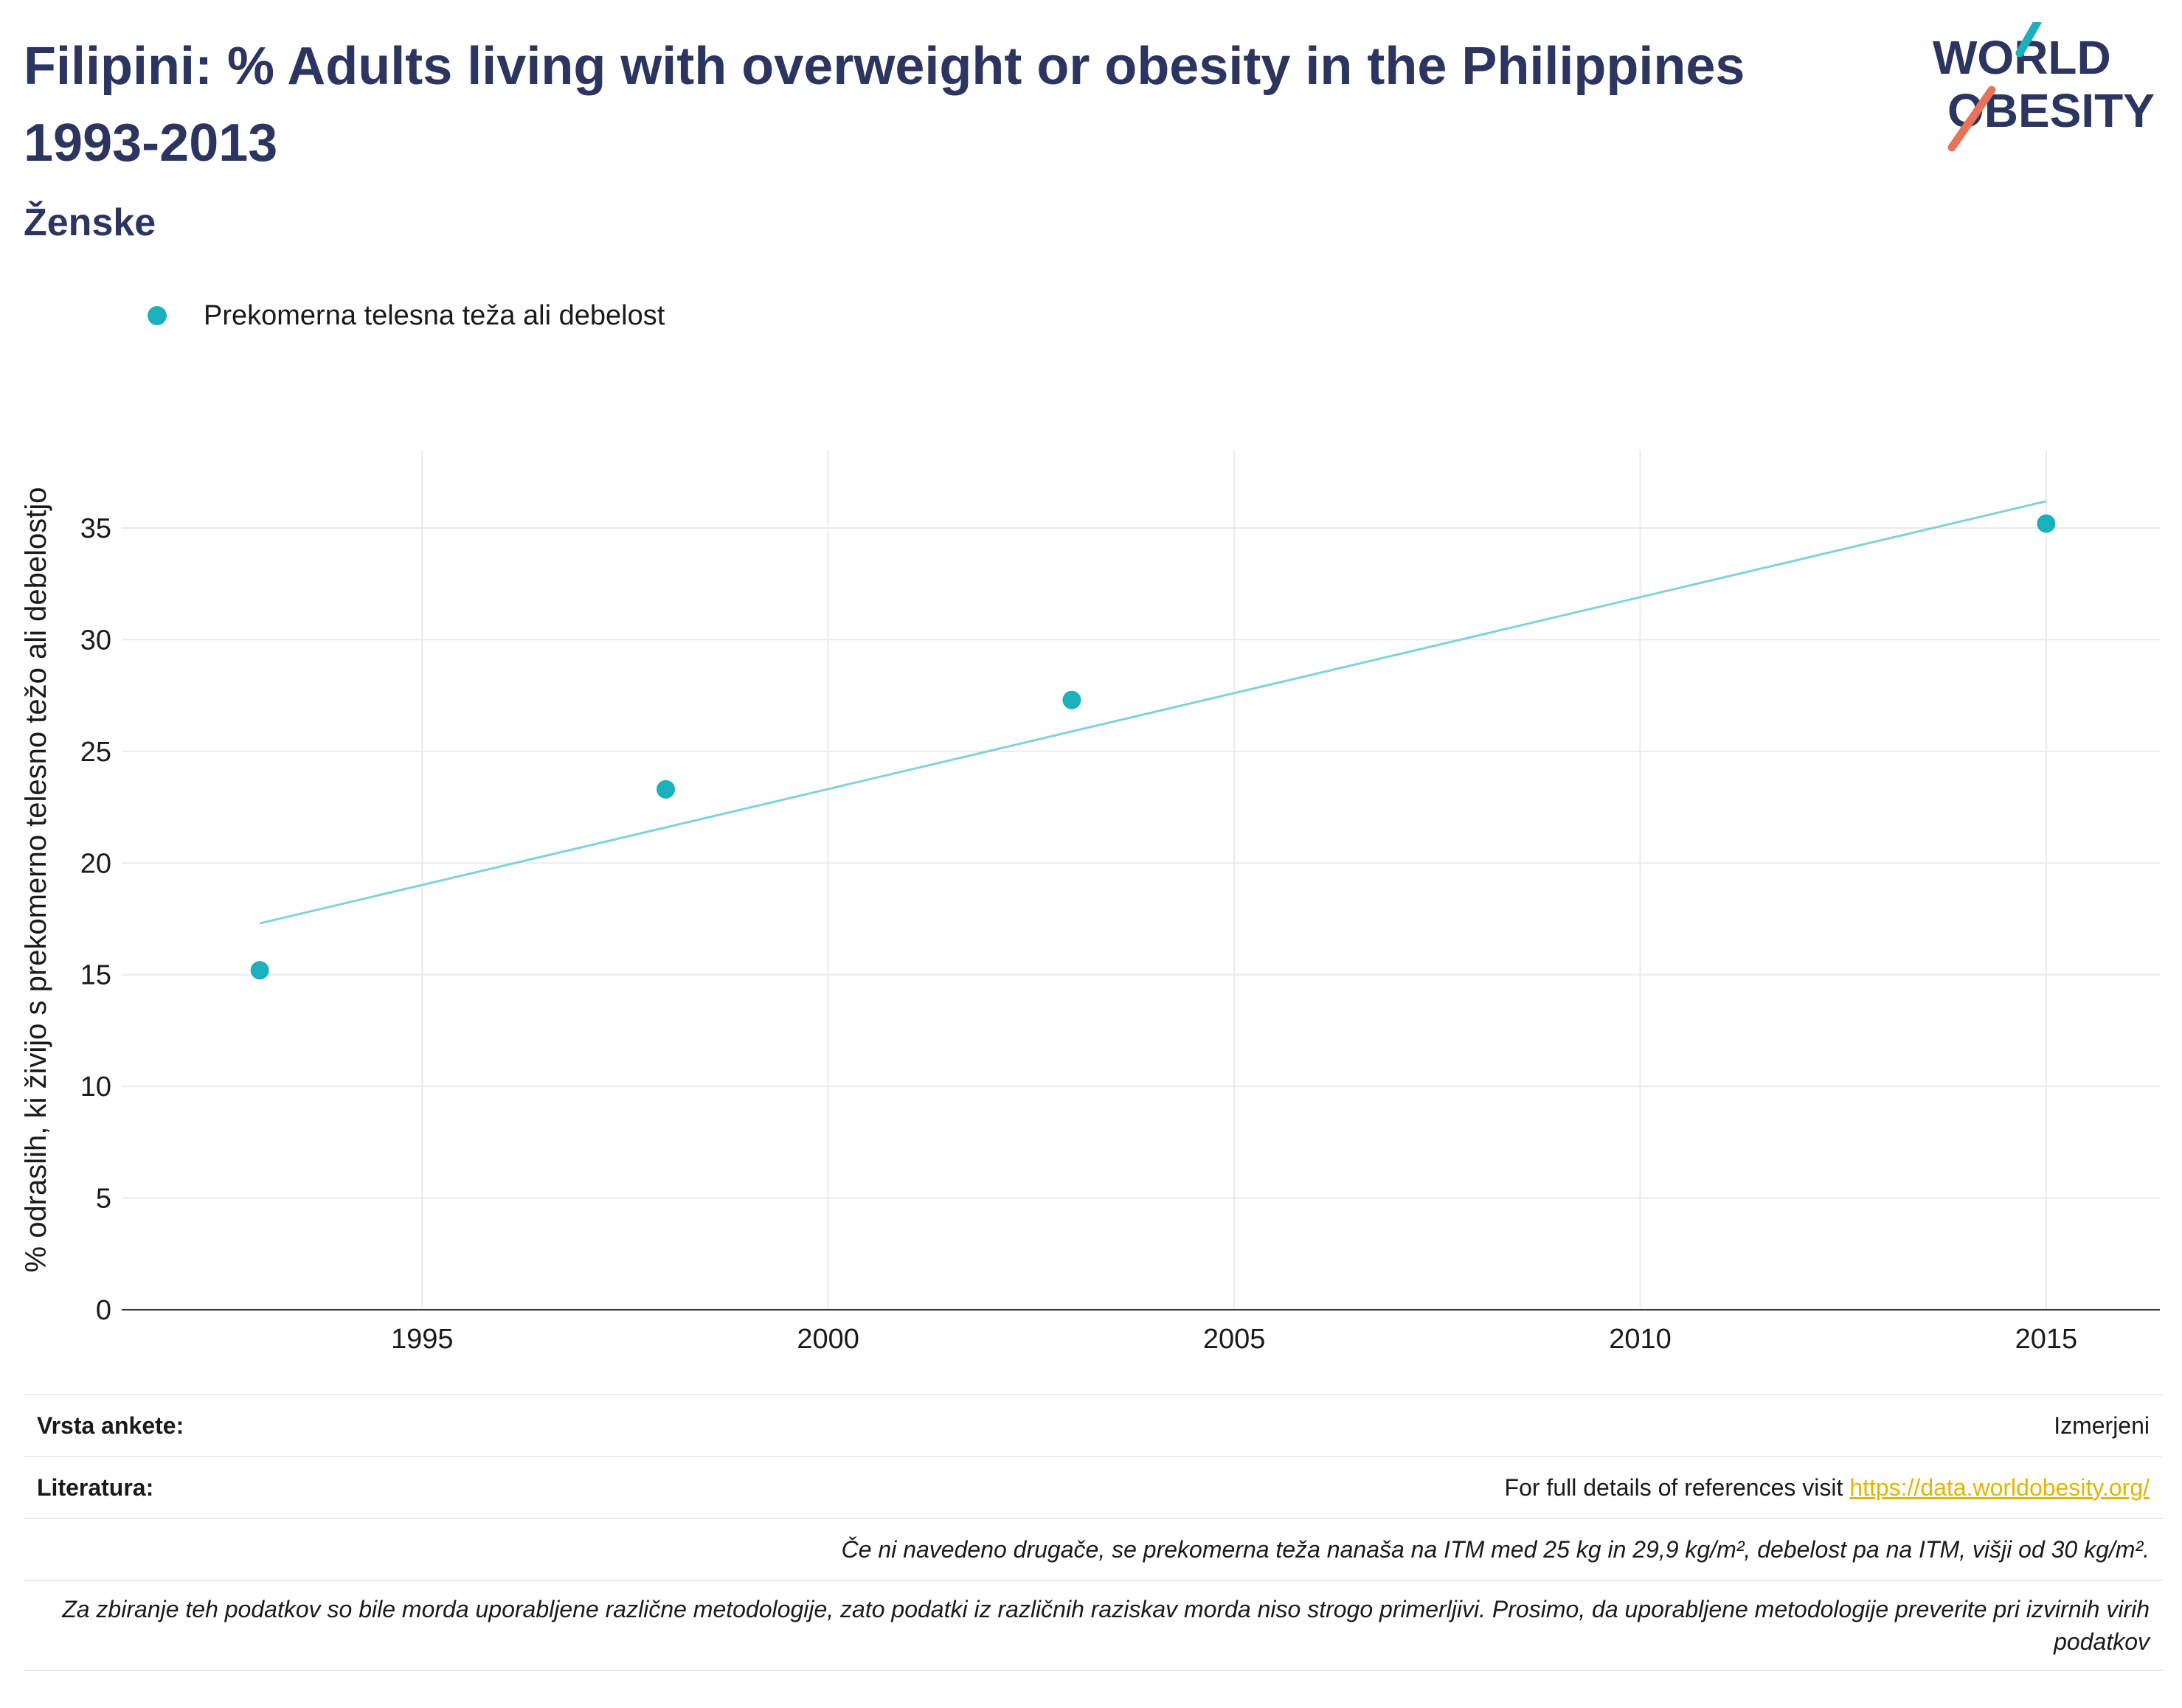 Image resolution: width=2182 pixels, height=1708 pixels. What do you see at coordinates (1093, 1425) in the screenshot?
I see `survey-type-row: Vrsta ankete: Izmerjeni` at bounding box center [1093, 1425].